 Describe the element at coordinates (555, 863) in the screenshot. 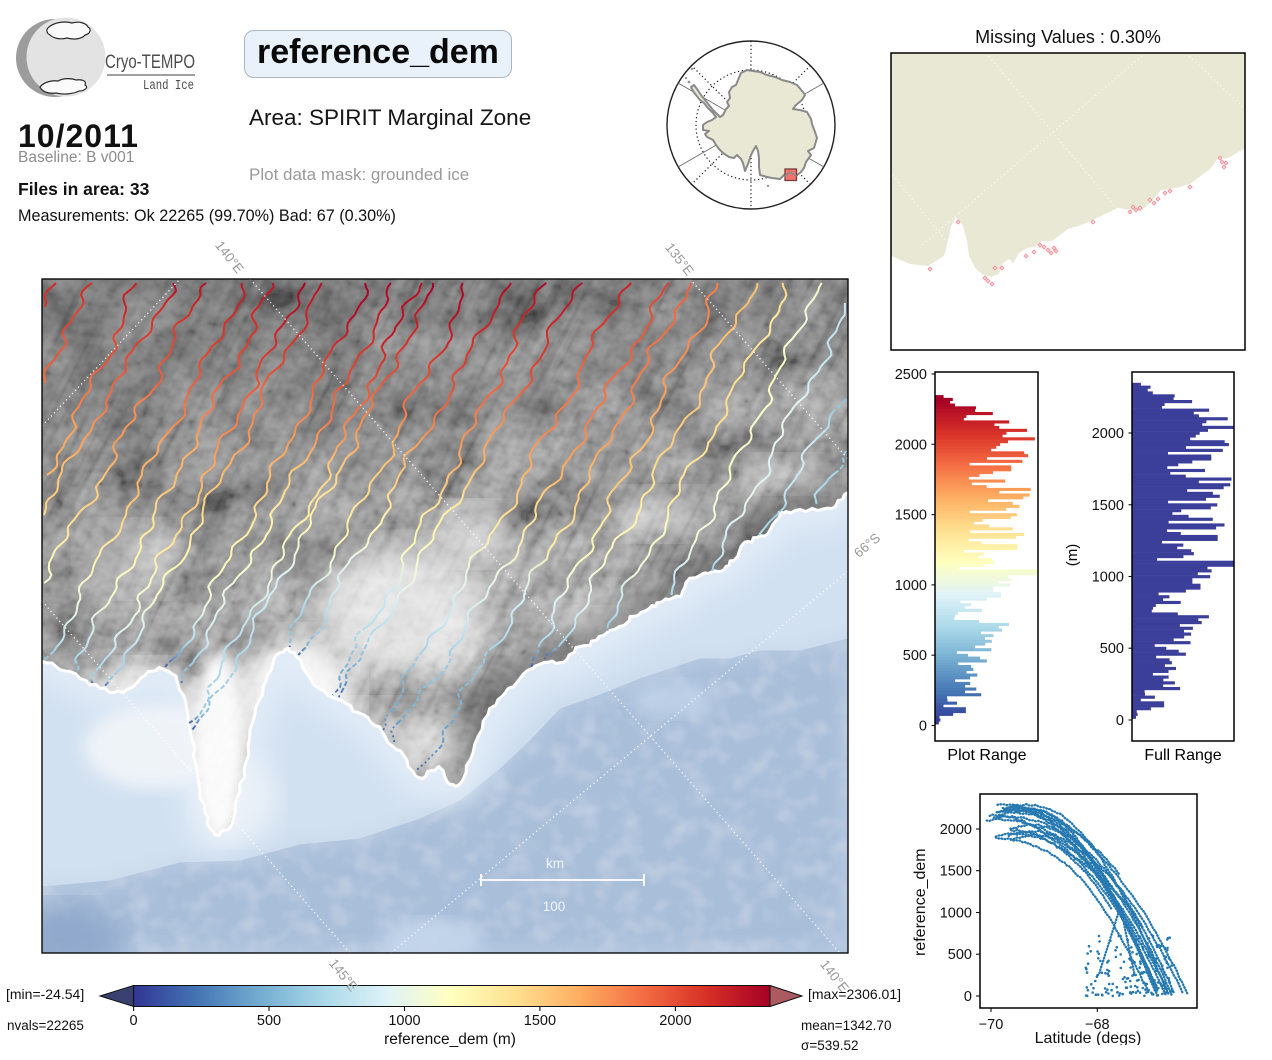

I see `svg-text: km` at that location.